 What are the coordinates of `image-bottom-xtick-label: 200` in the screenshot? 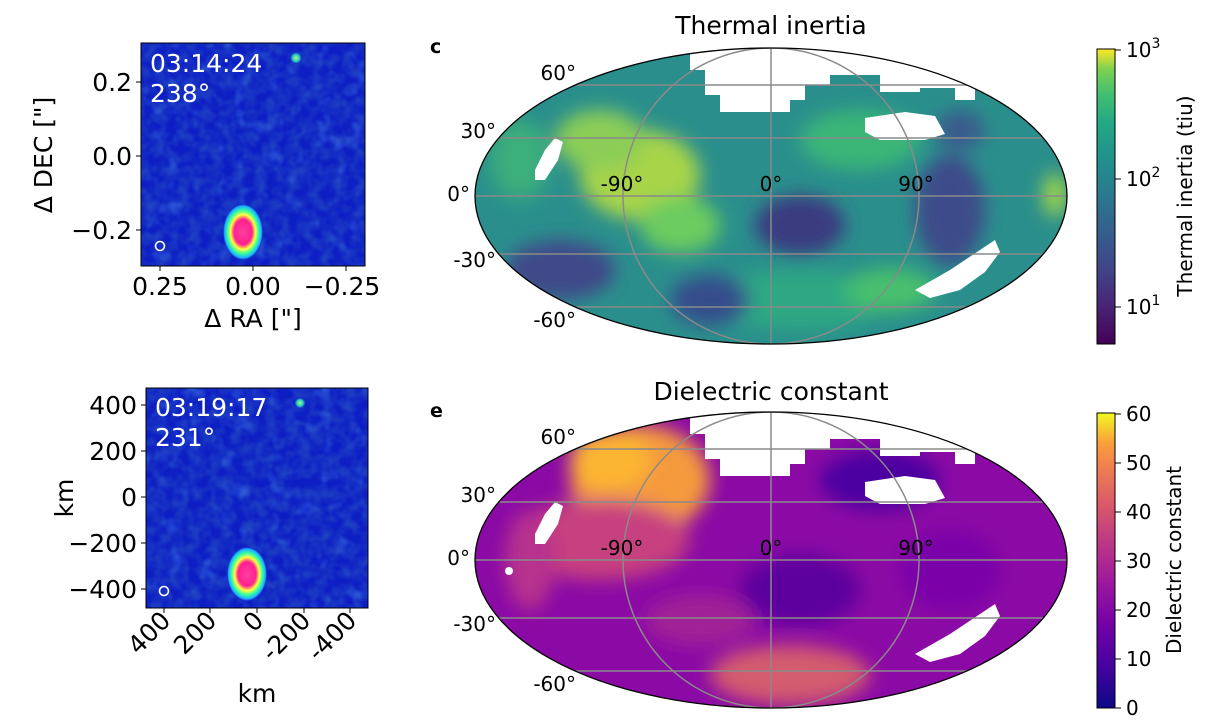 It's located at (195, 633).